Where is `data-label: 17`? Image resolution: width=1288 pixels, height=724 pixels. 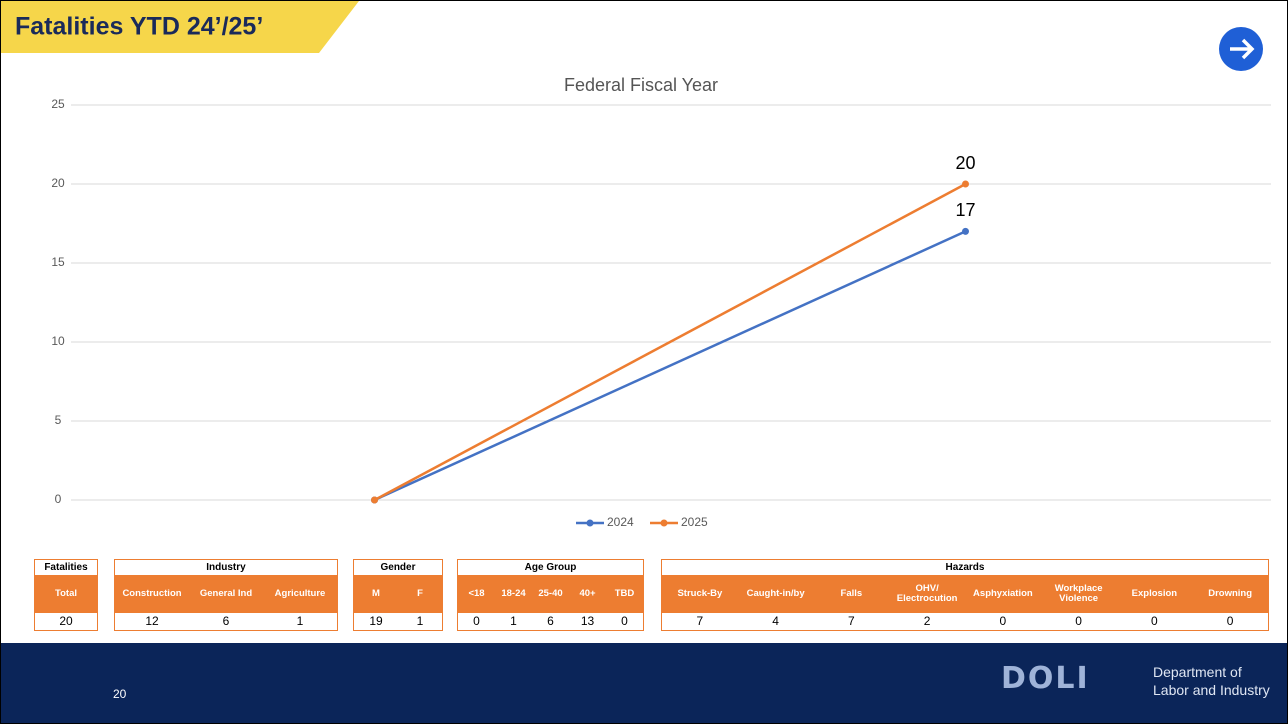 data-label: 17 is located at coordinates (965, 210).